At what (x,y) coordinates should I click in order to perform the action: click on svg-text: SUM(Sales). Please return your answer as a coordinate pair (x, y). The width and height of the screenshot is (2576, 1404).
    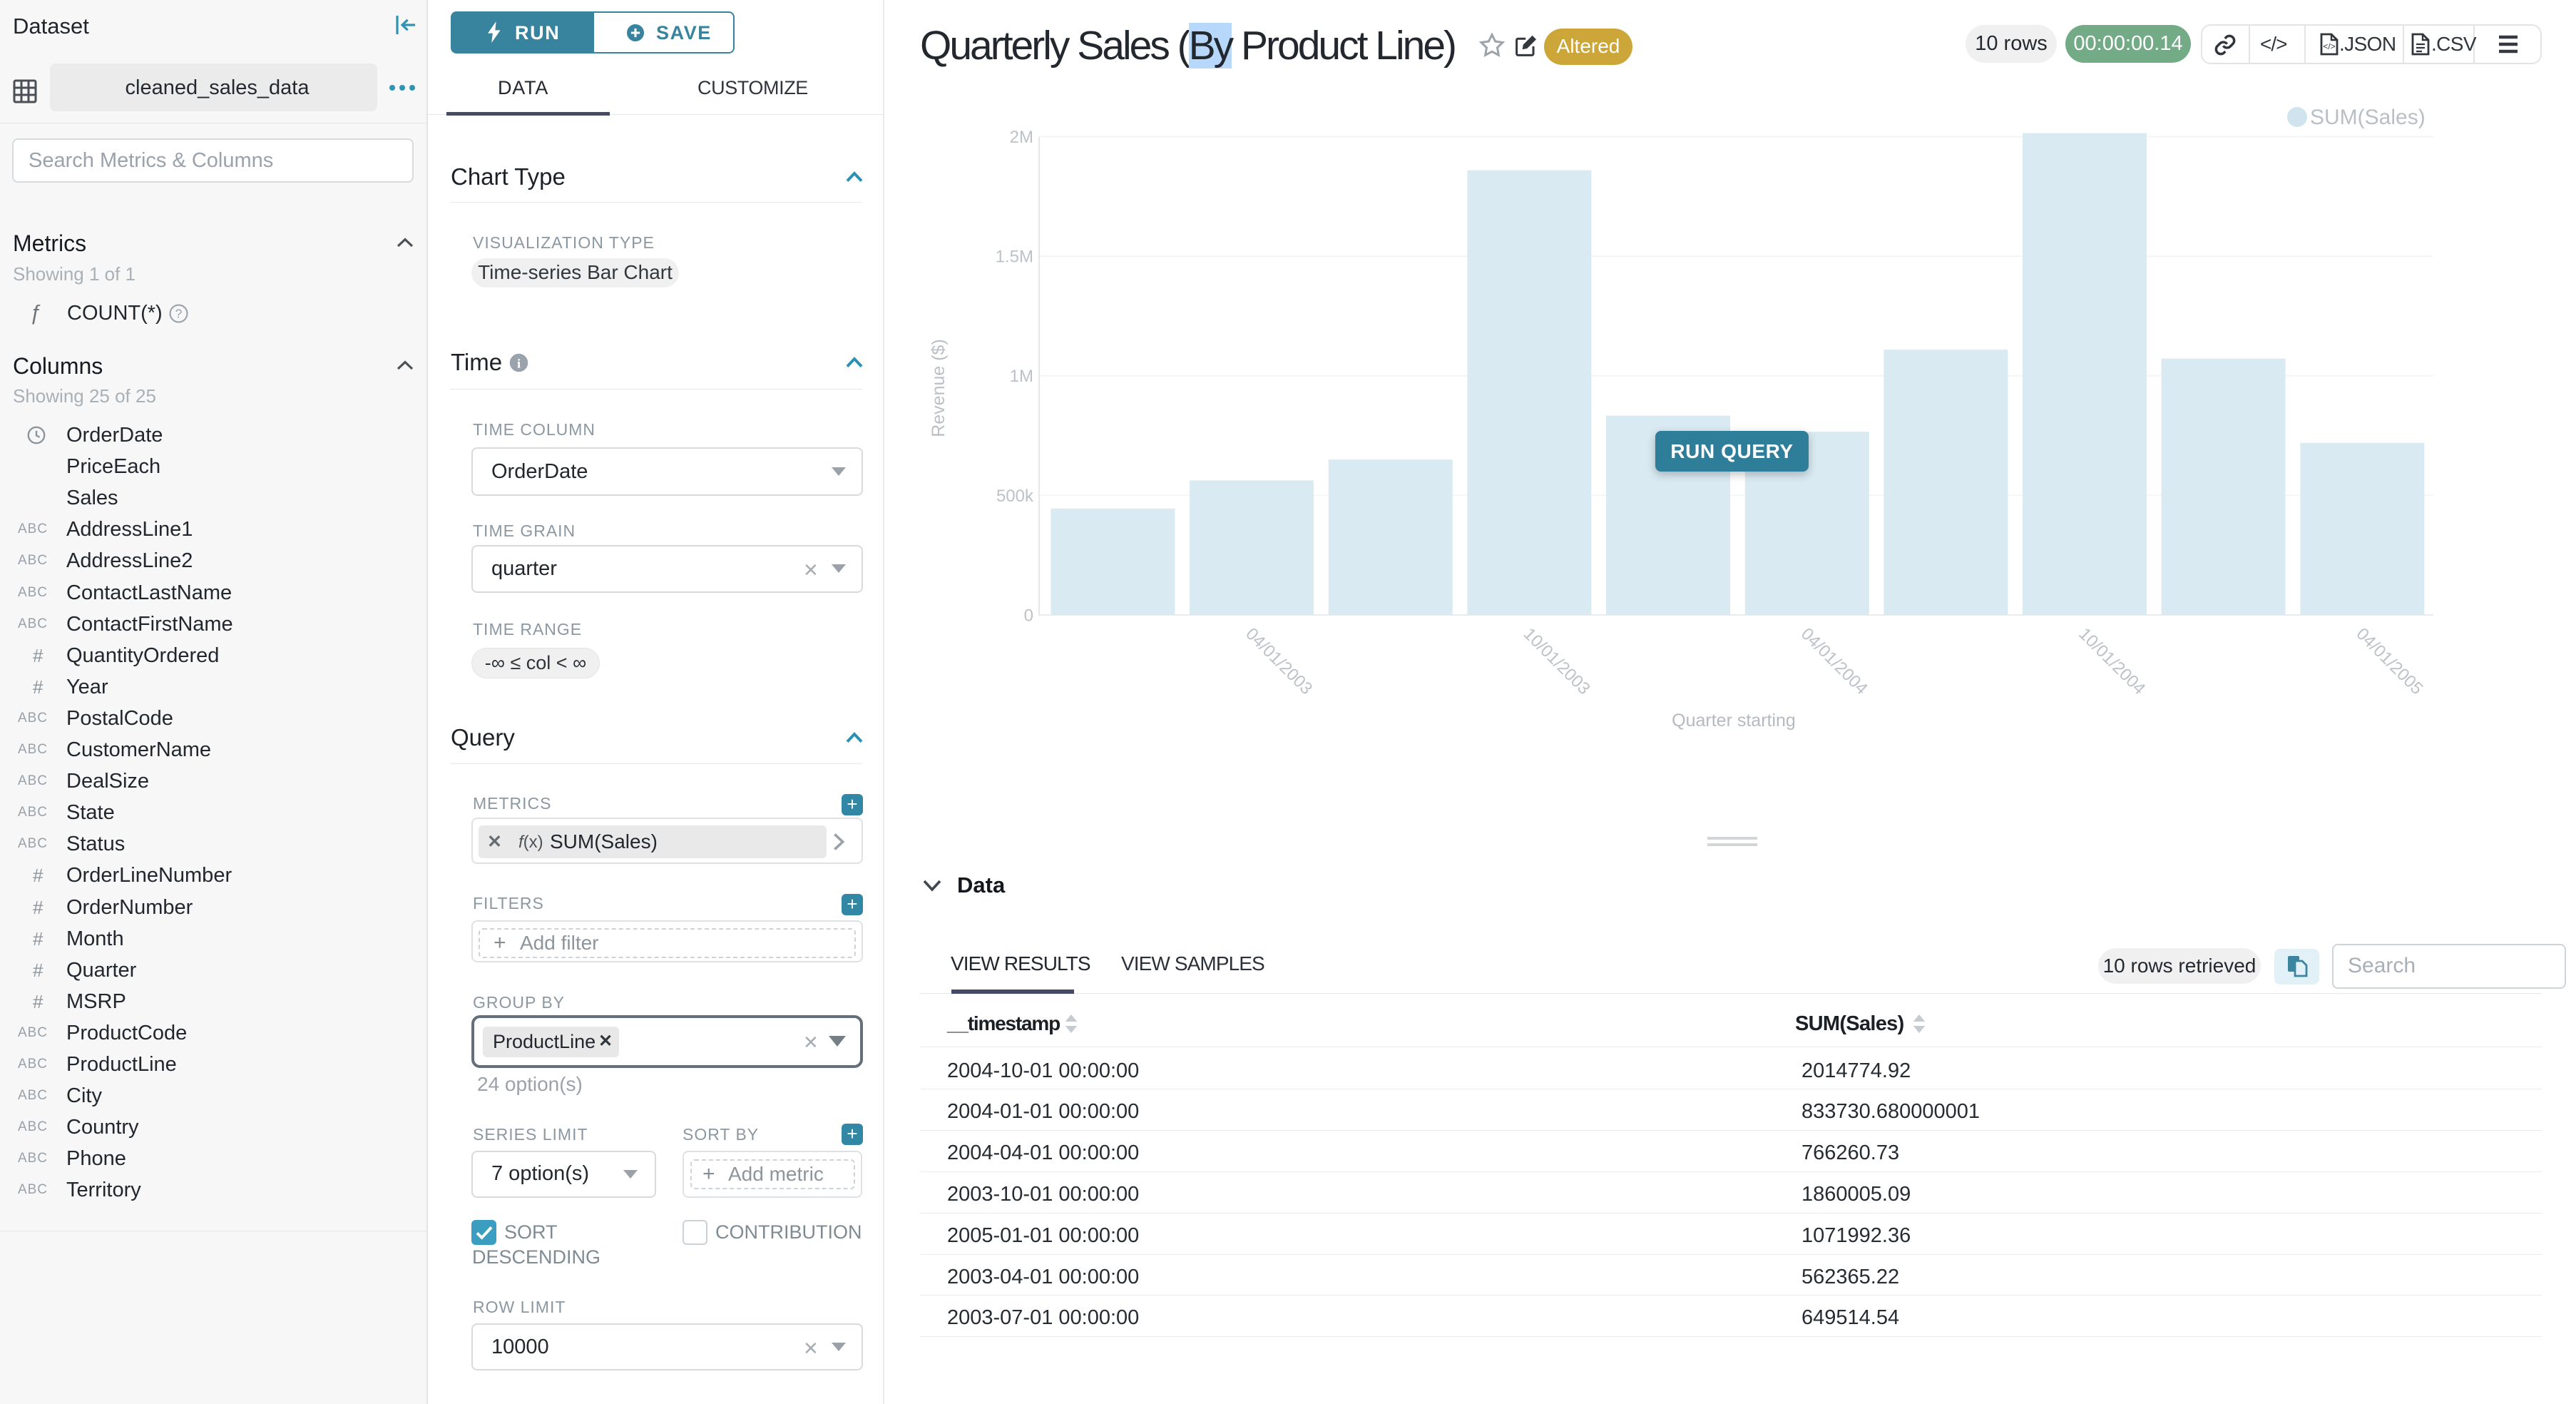
    Looking at the image, I should click on (2368, 117).